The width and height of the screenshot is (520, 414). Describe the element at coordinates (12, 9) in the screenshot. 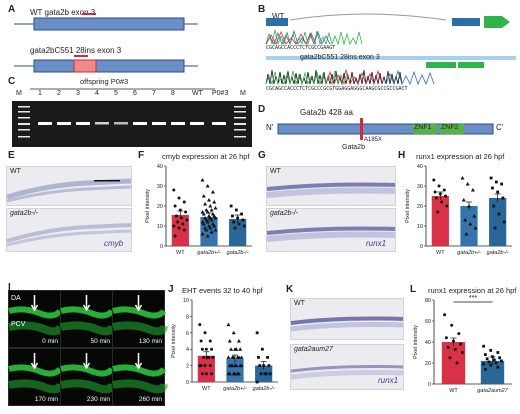

I see `panel-label-a: A` at that location.